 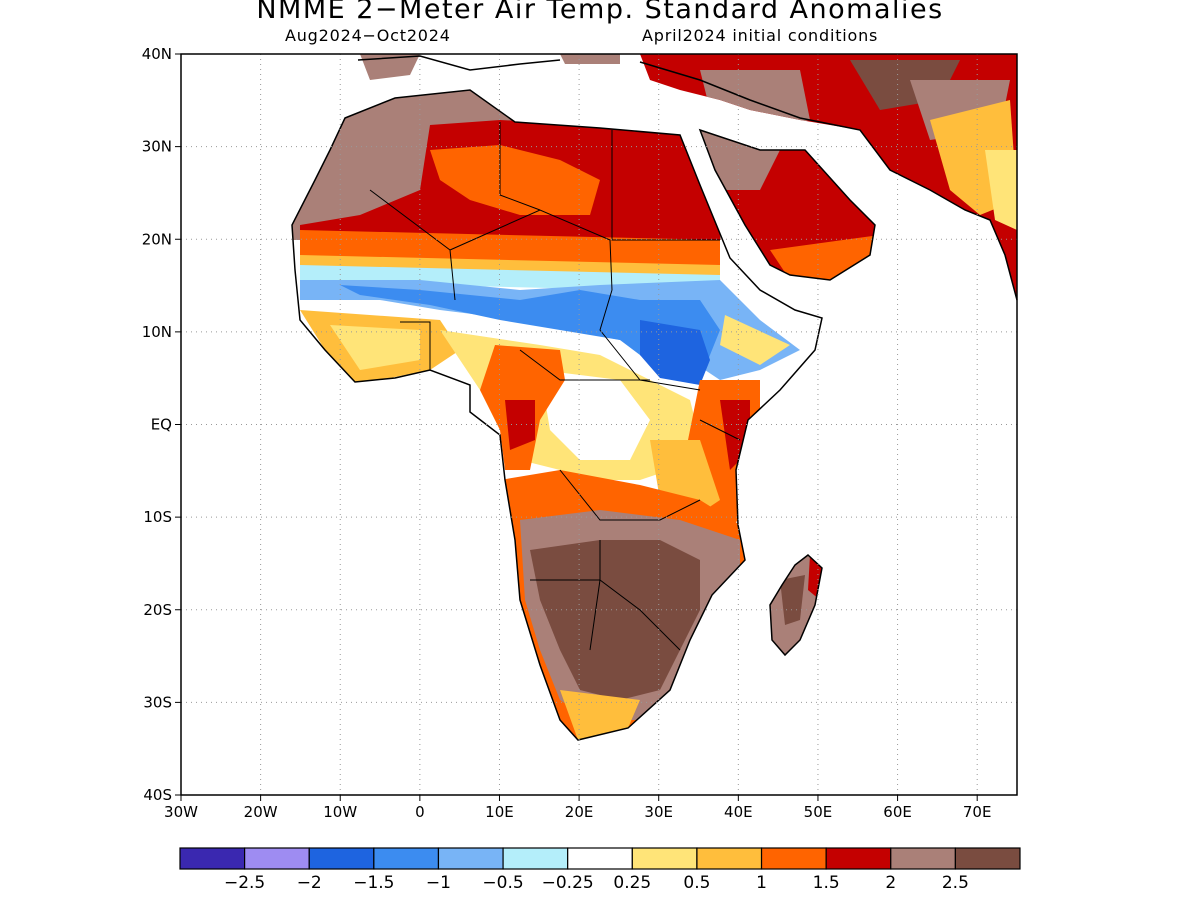 I want to click on lon-tick-label: 30W, so click(x=181, y=812).